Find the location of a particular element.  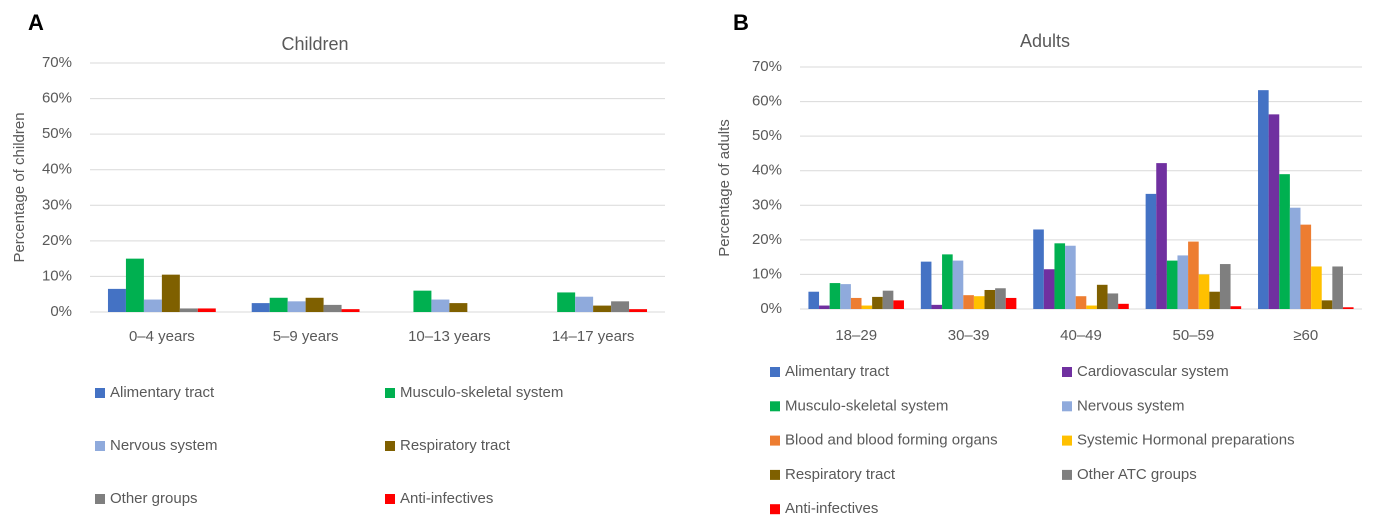

legend-label: Systemic Hormonal preparations is located at coordinates (1186, 440).